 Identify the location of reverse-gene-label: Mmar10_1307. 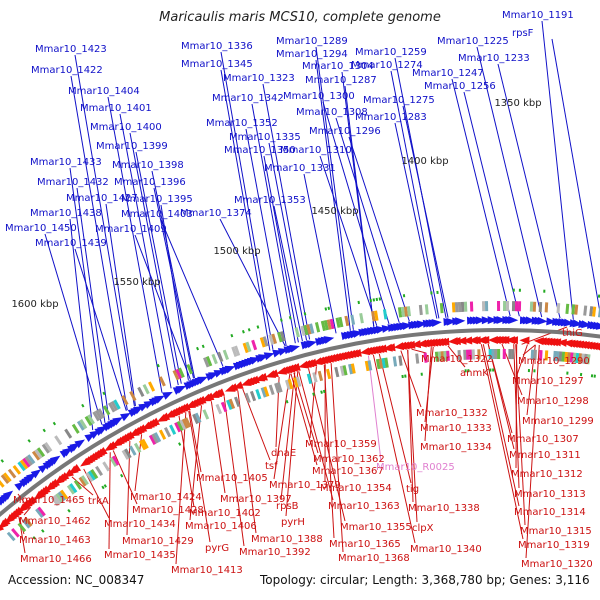
(543, 439).